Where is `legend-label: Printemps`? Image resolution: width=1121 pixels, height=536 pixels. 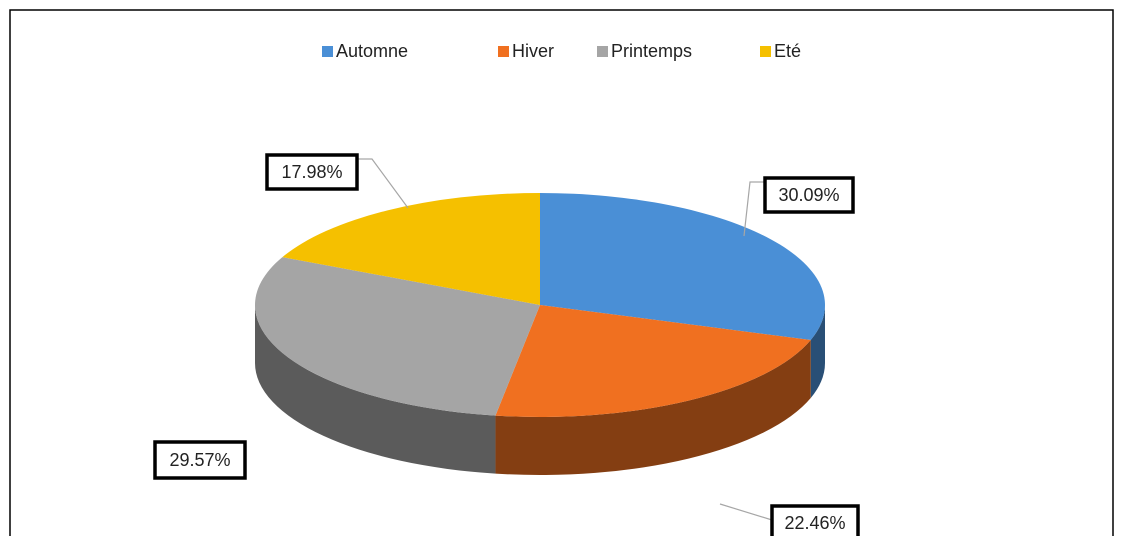 legend-label: Printemps is located at coordinates (651, 51).